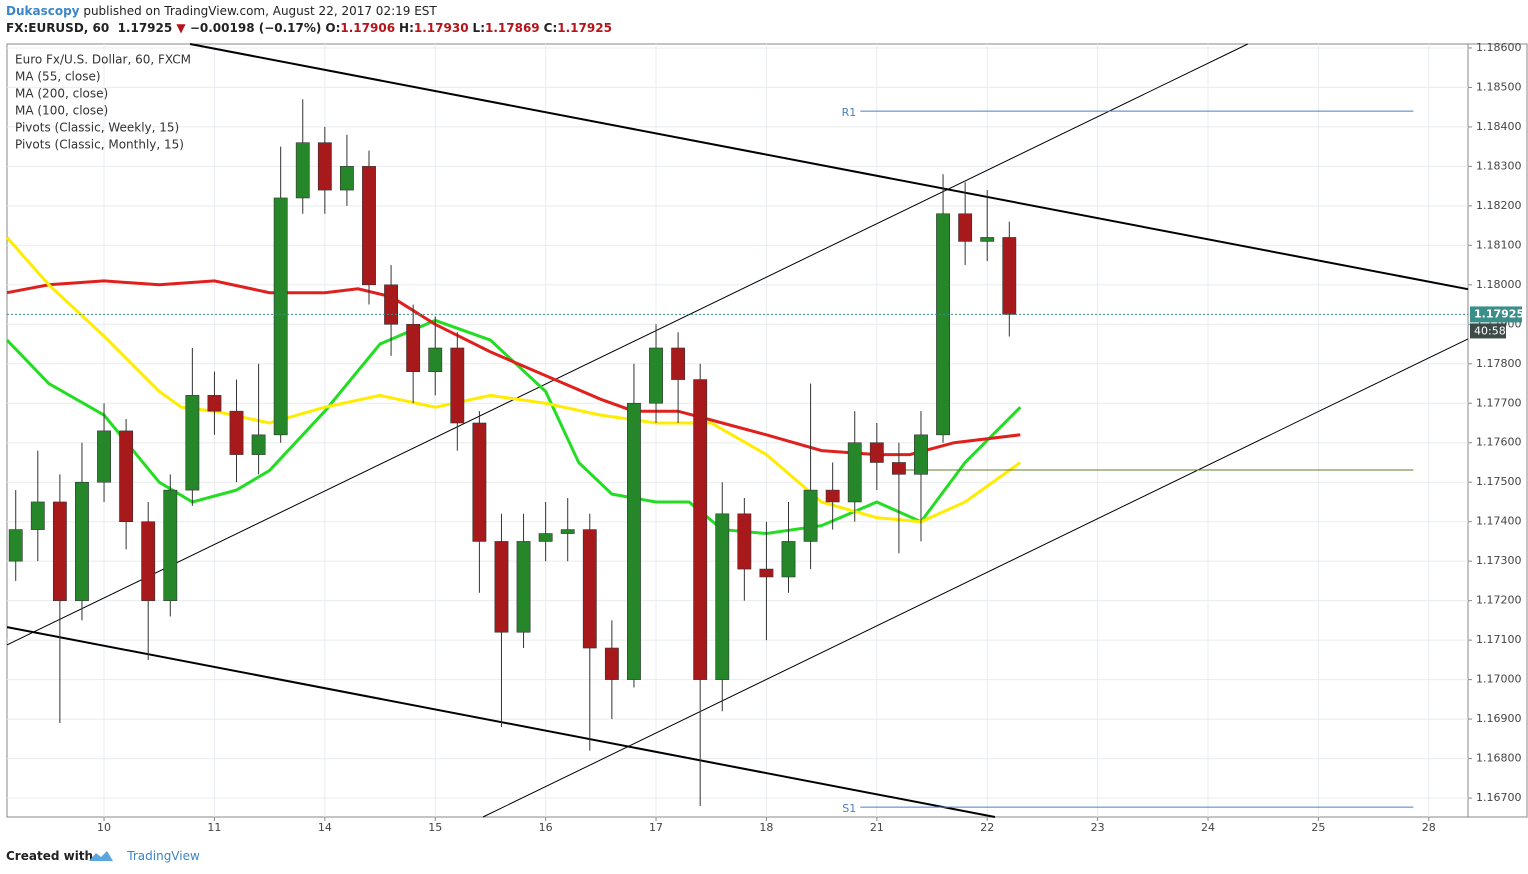 The image size is (1528, 874). Describe the element at coordinates (1499, 165) in the screenshot. I see `y-tick-label: 1.18300` at that location.